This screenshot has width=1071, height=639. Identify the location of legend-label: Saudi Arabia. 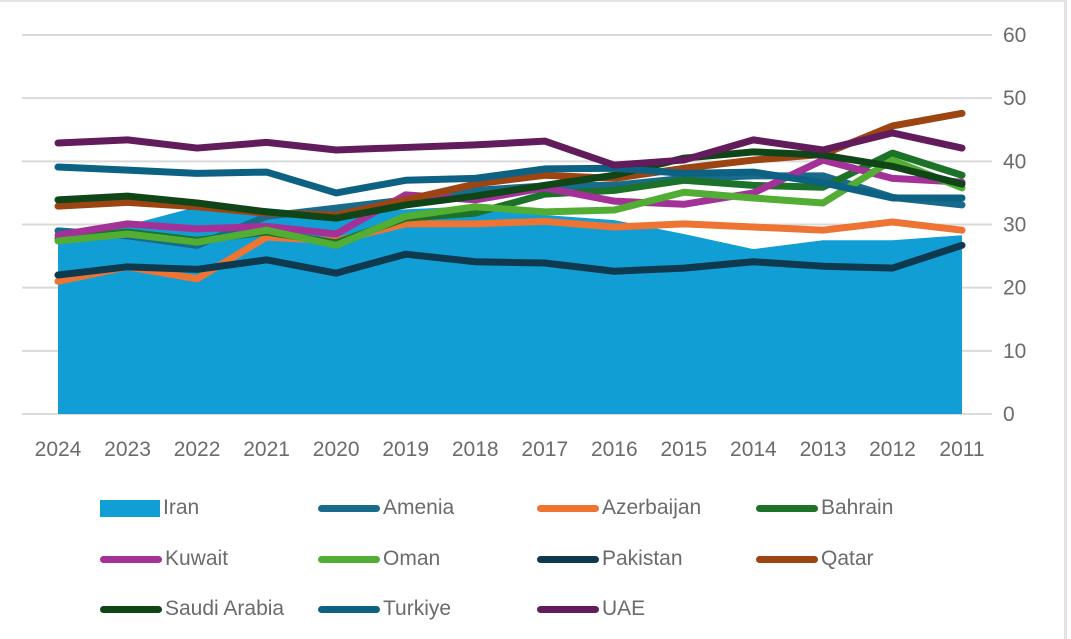
(225, 608).